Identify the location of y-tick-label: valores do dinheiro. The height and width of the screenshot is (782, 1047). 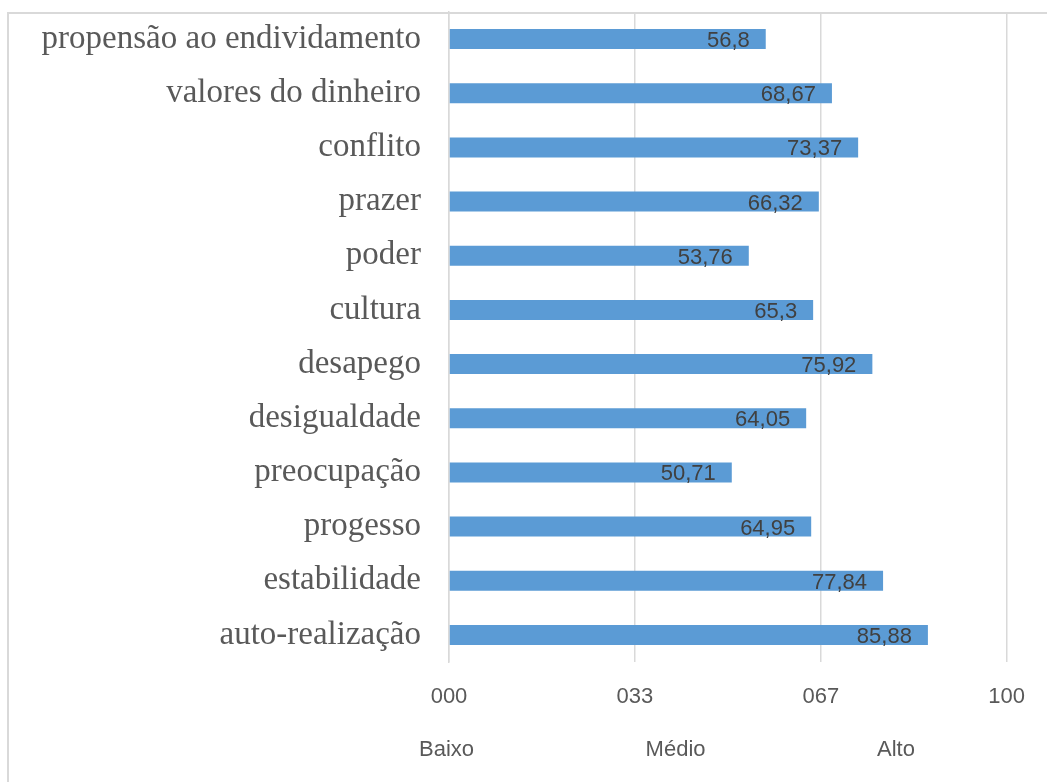
(293, 90).